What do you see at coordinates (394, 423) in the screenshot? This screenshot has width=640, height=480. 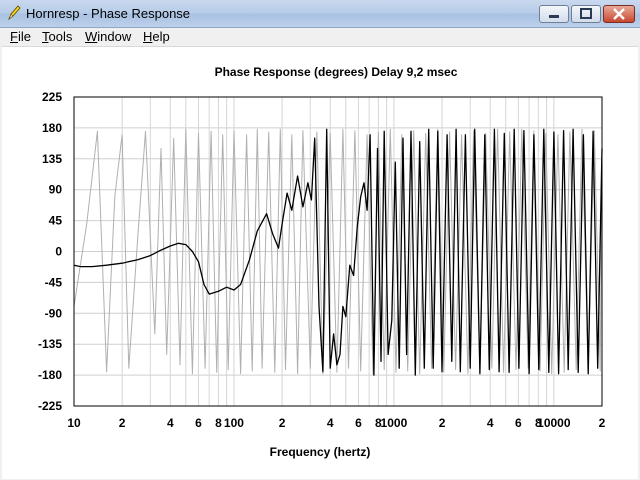 I see `x-tick-label: 1000` at bounding box center [394, 423].